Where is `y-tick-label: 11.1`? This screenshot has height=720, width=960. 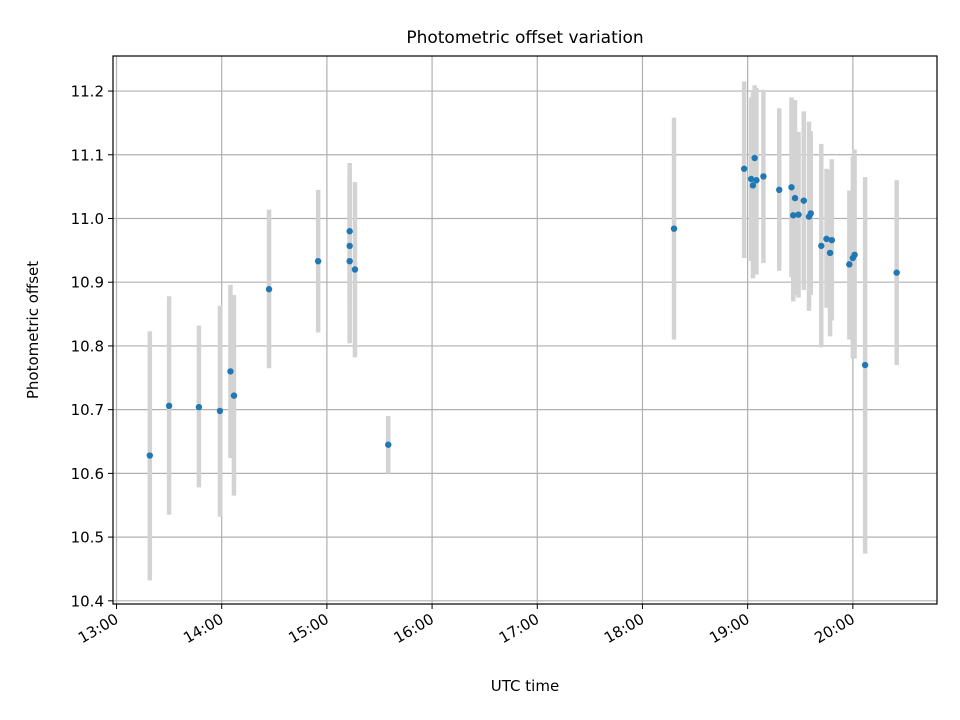
y-tick-label: 11.1 is located at coordinates (87, 155).